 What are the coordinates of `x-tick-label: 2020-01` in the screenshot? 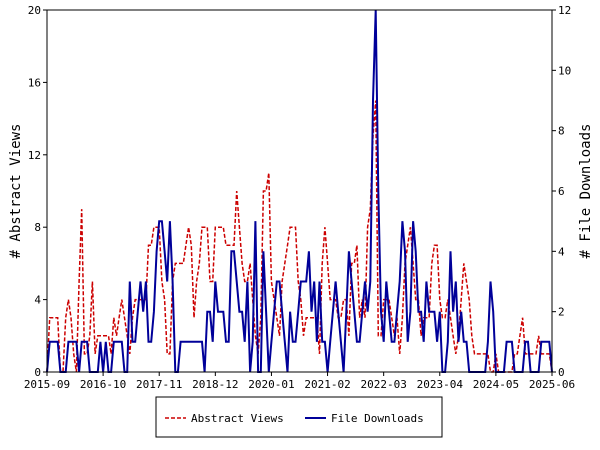 It's located at (271, 384).